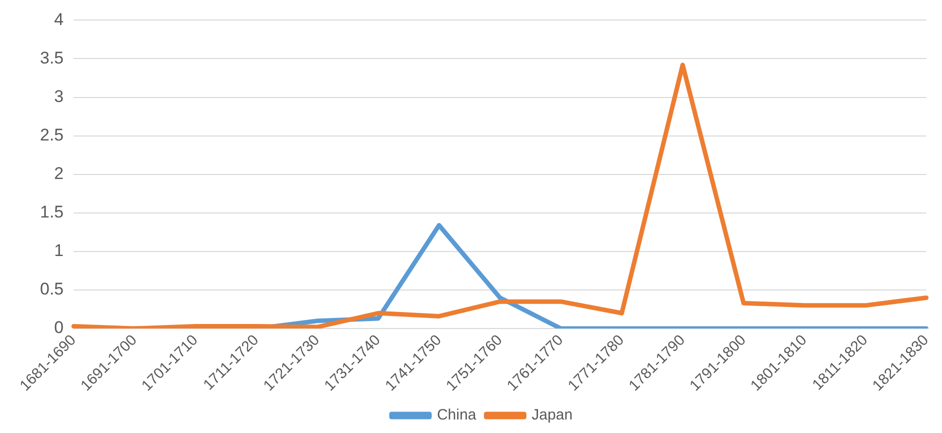 This screenshot has height=433, width=942. I want to click on legend-label: China, so click(456, 415).